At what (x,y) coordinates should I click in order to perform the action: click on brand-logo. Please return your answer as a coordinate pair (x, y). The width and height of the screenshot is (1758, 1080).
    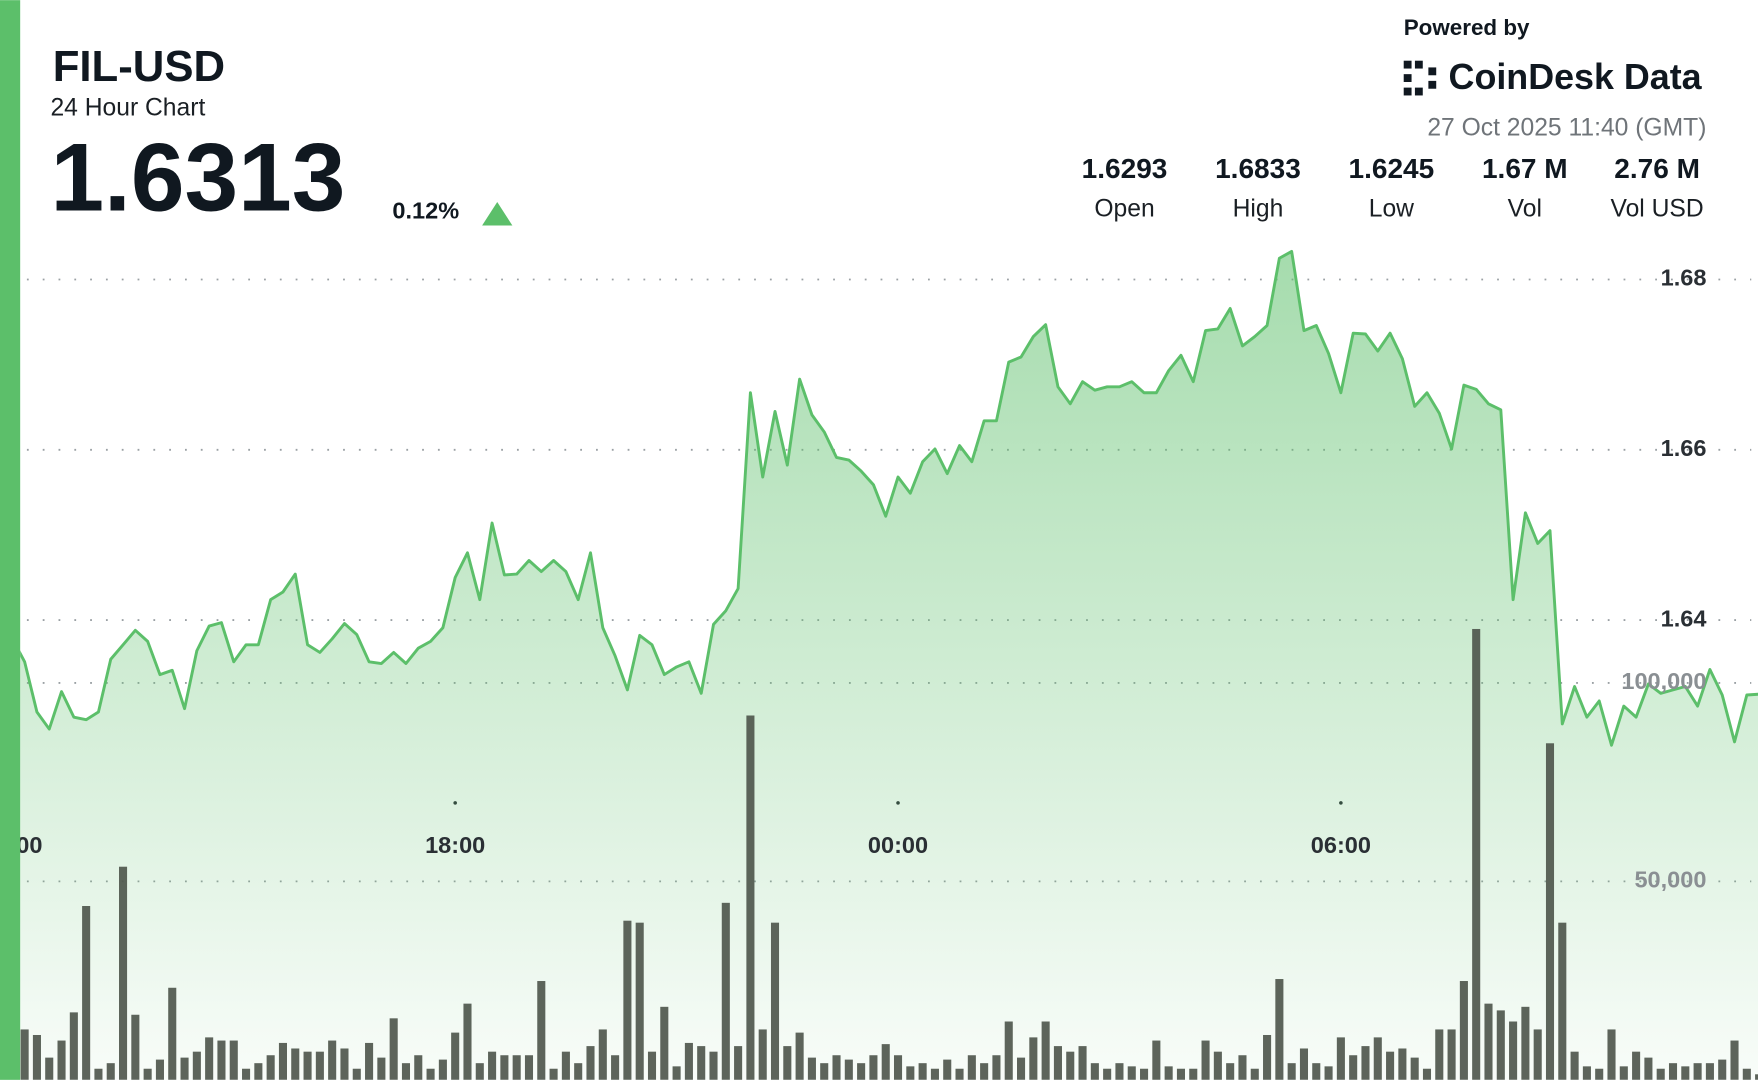
    Looking at the image, I should click on (1420, 78).